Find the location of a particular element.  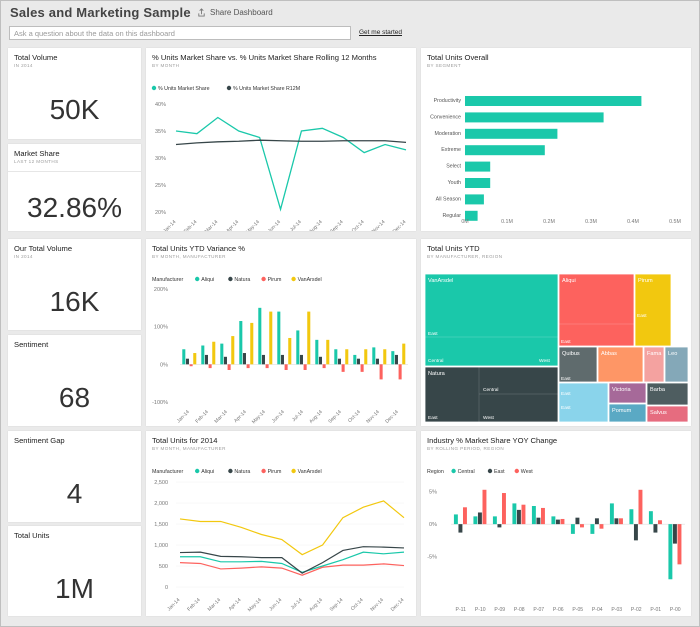

tile-our-total-volume: Our Total Volume IN 2014 16K is located at coordinates (74, 284).